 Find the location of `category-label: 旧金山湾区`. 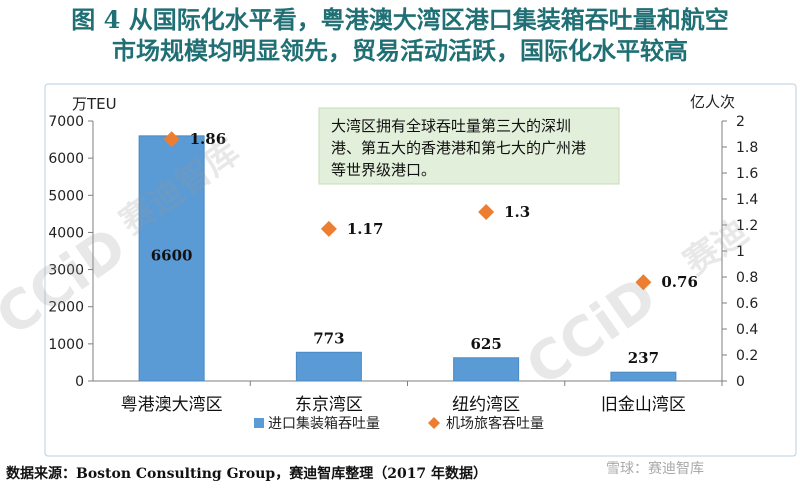

category-label: 旧金山湾区 is located at coordinates (643, 405).